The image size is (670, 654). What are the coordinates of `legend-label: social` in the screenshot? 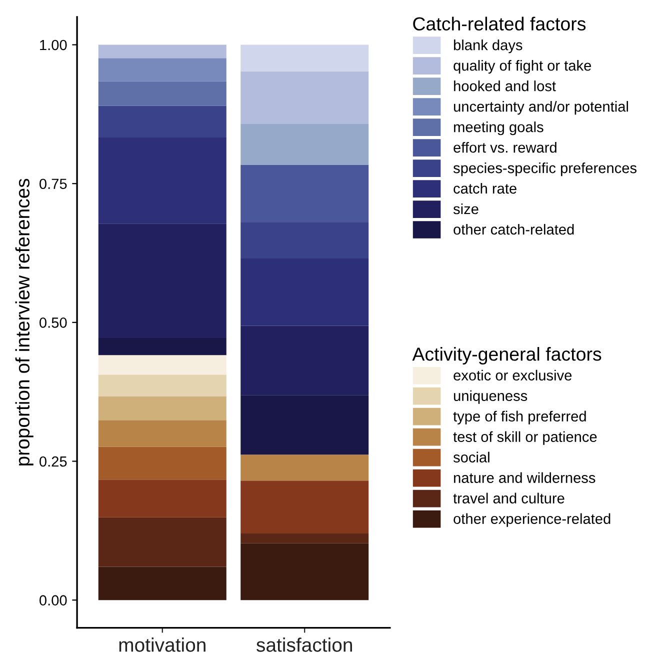 It's located at (471, 457).